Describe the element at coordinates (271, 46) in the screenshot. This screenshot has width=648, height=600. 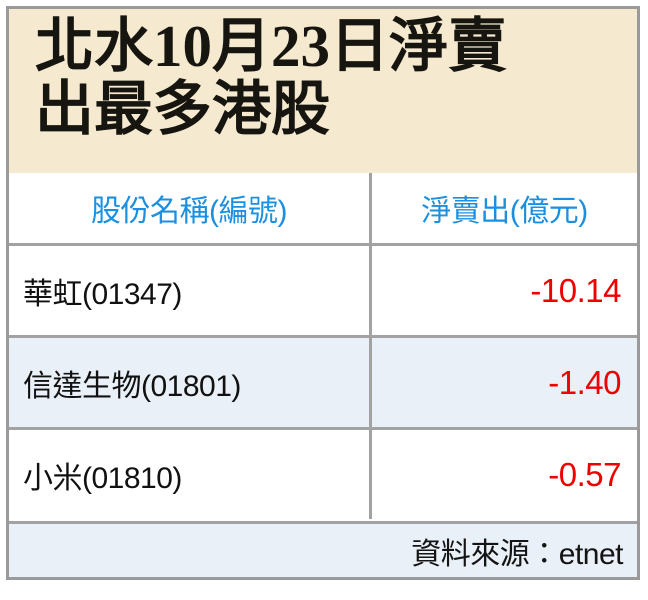
I see `page-title-line-1: 北水10月23日淨賣` at that location.